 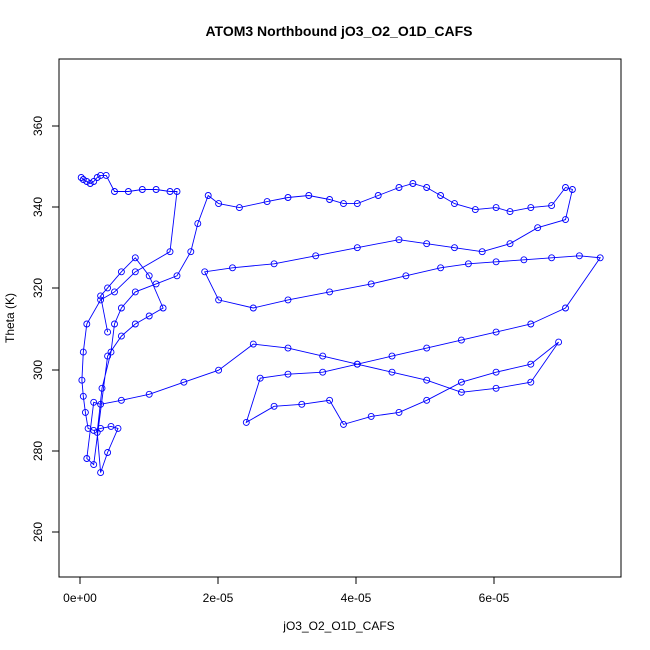 I want to click on y-tick-label: 300, so click(x=38, y=370).